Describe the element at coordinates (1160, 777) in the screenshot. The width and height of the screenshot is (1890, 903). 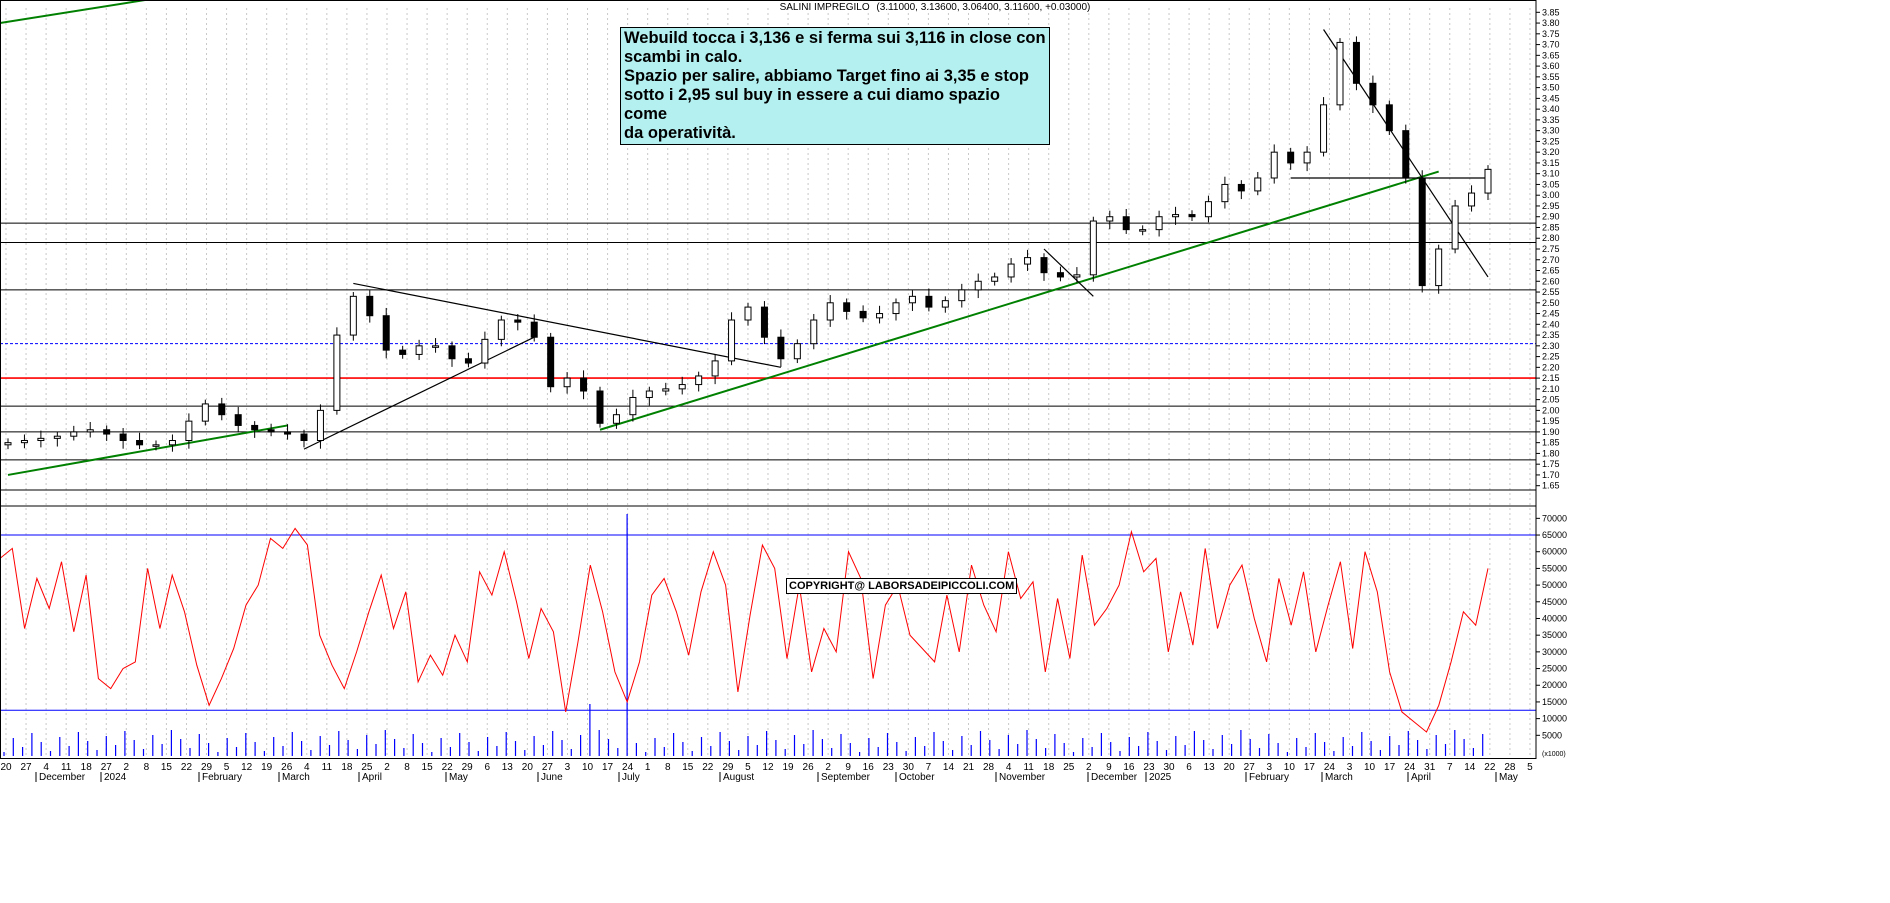
I see `x-month-label: 2025` at that location.